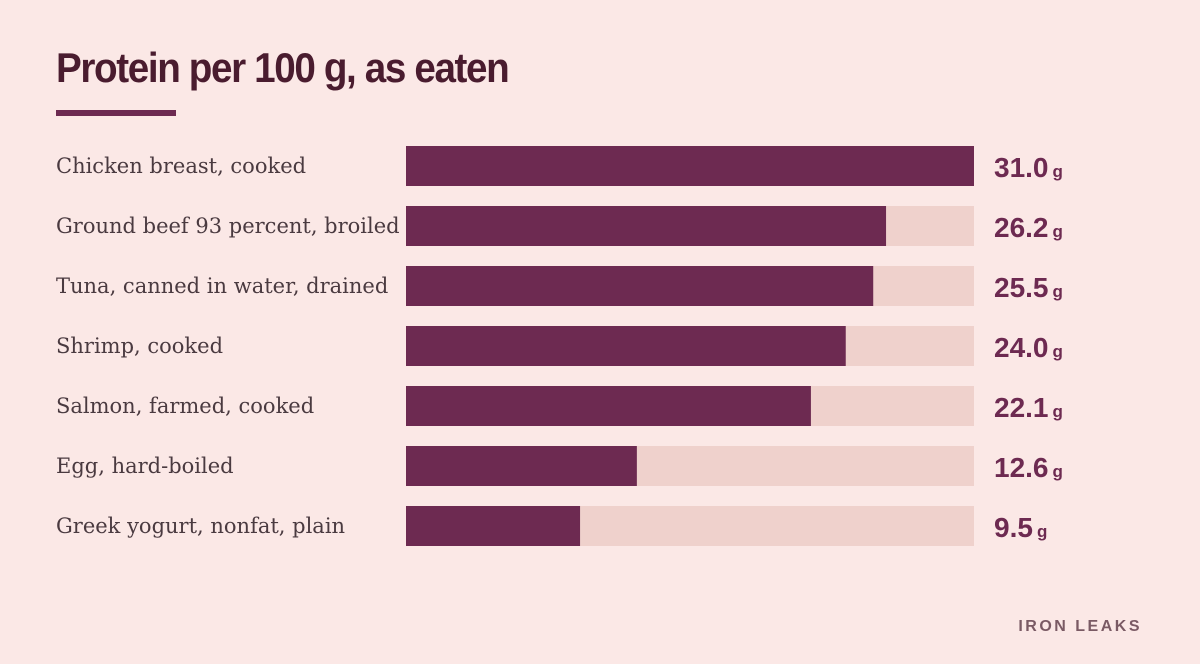 The height and width of the screenshot is (664, 1200). I want to click on value-label: 31.0 g, so click(1028, 167).